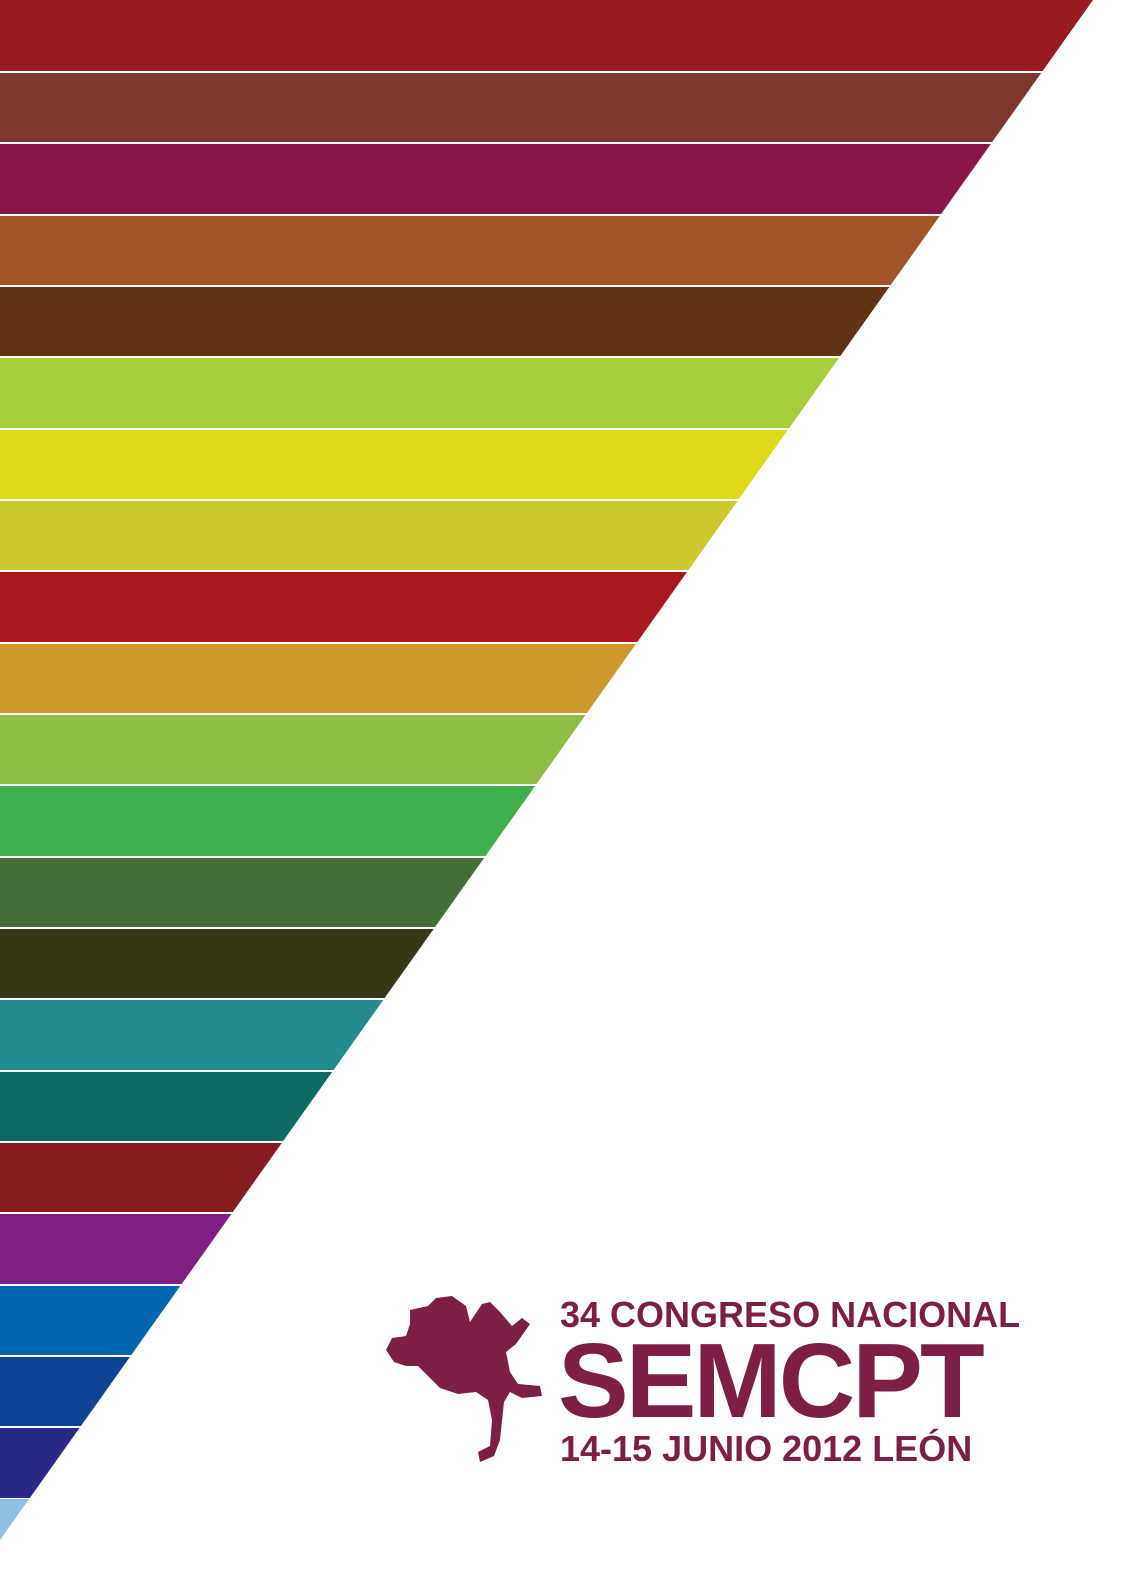 The height and width of the screenshot is (1589, 1121). Describe the element at coordinates (464, 1379) in the screenshot. I see `logo-figure` at that location.